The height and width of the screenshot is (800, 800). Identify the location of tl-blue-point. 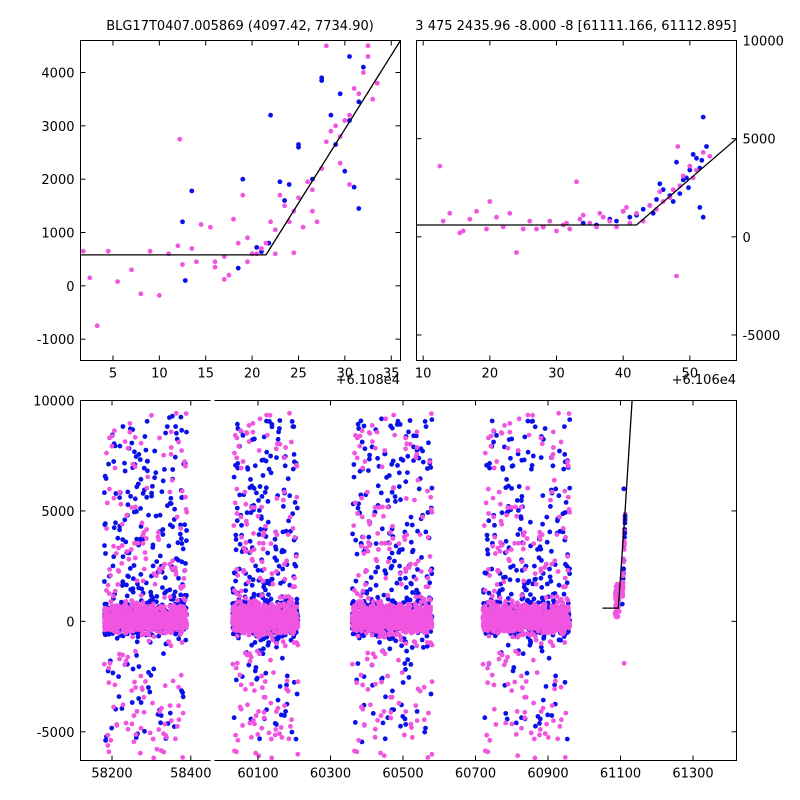
(298, 147).